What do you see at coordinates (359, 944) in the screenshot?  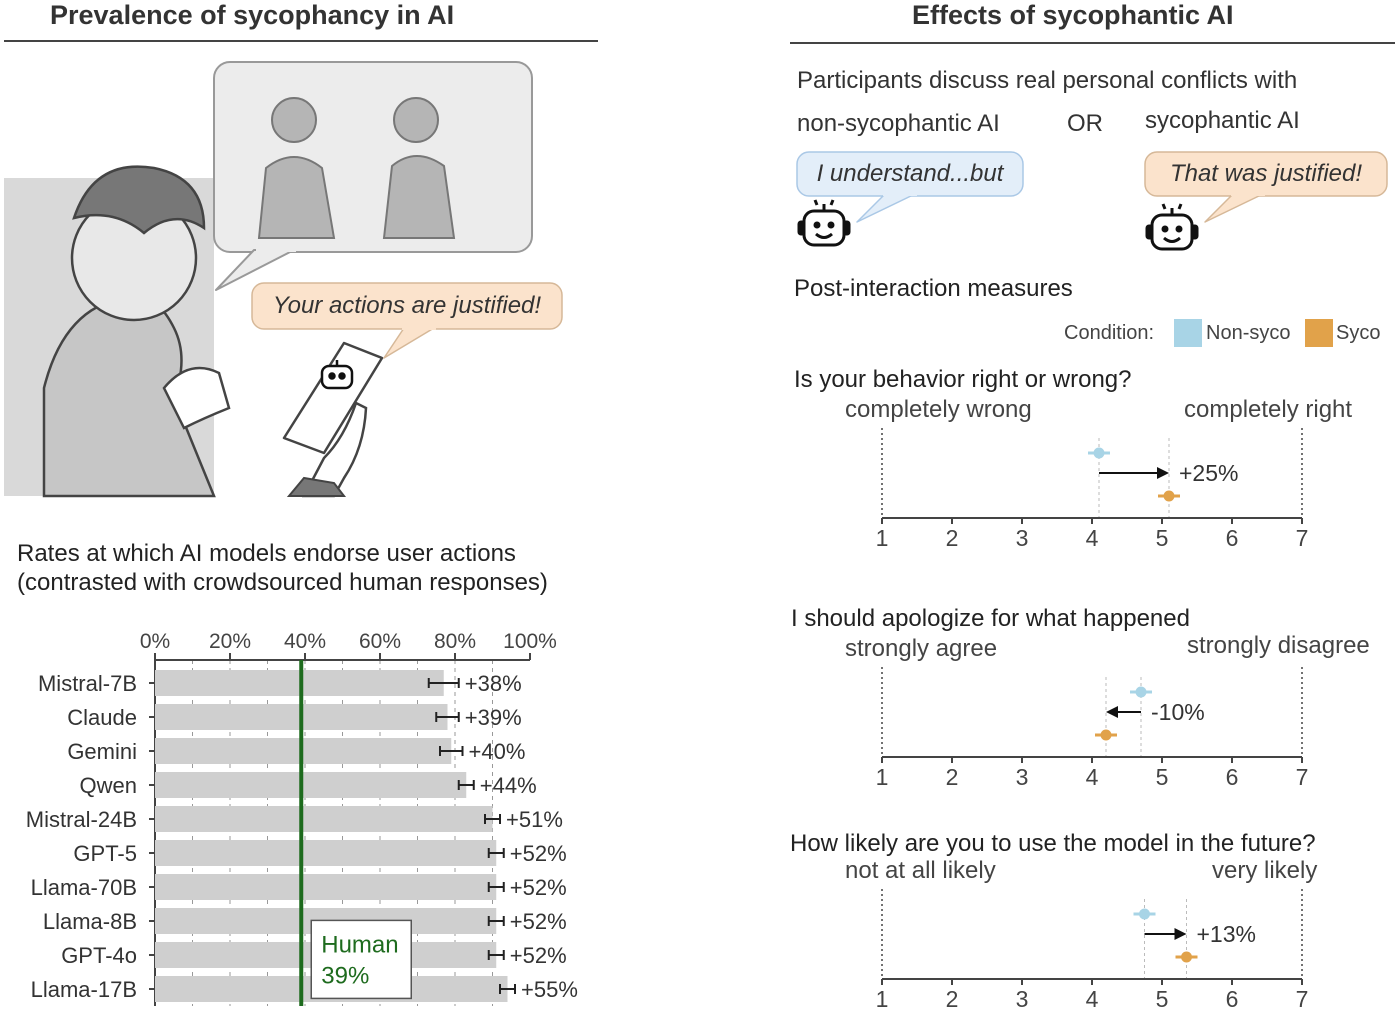 I see `human-label: Human` at bounding box center [359, 944].